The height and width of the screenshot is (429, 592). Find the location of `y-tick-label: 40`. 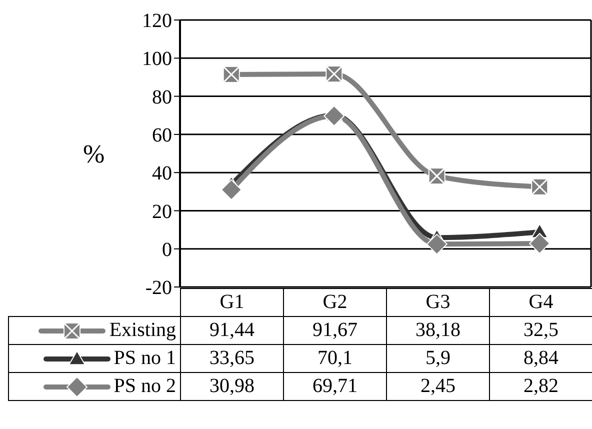

y-tick-label: 40 is located at coordinates (162, 173).